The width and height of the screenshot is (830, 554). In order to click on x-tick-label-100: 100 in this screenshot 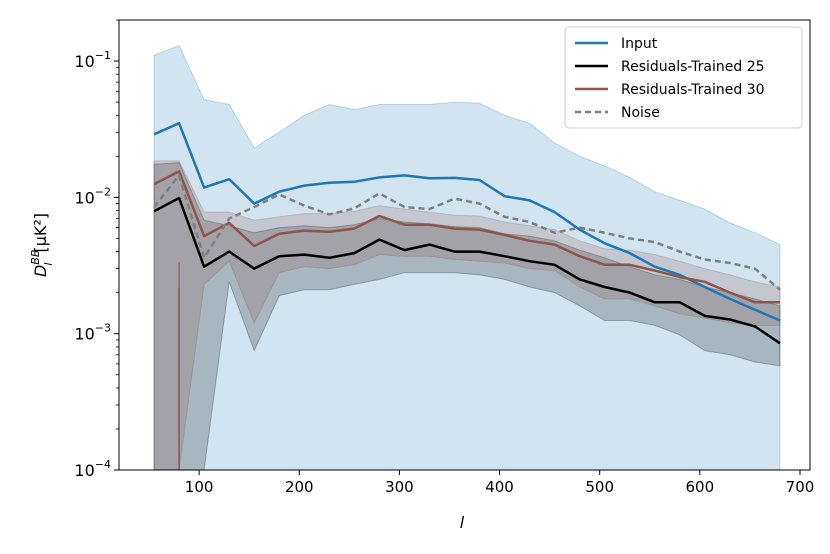, I will do `click(199, 487)`.